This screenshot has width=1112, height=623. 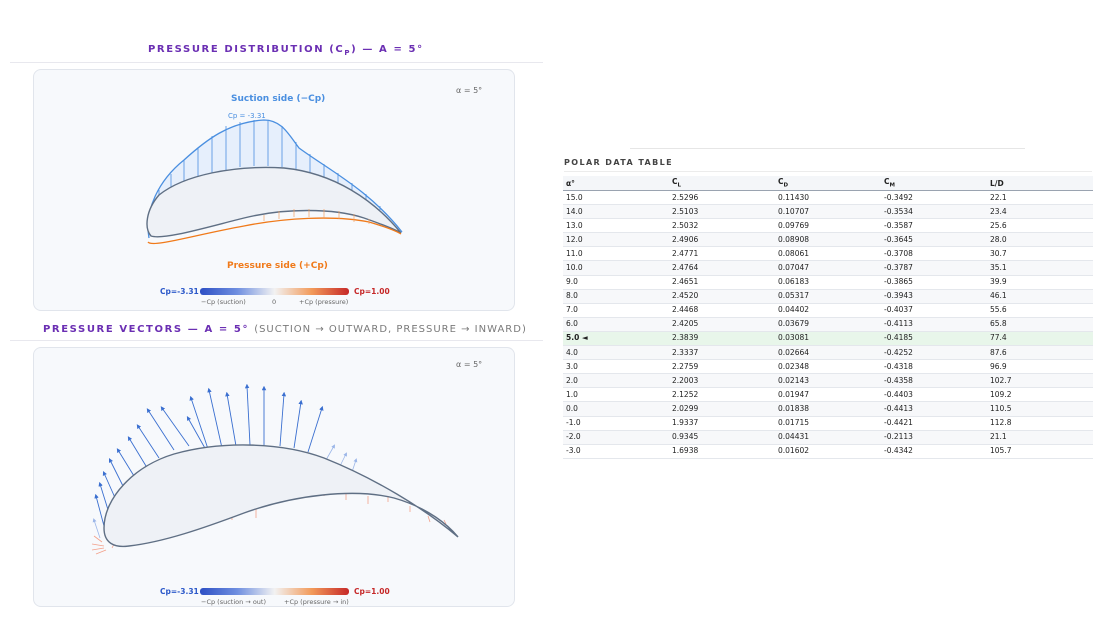 I want to click on polar-table-row: 4.0 2.3337 0.02664 -0.4252 87.6, so click(x=828, y=353).